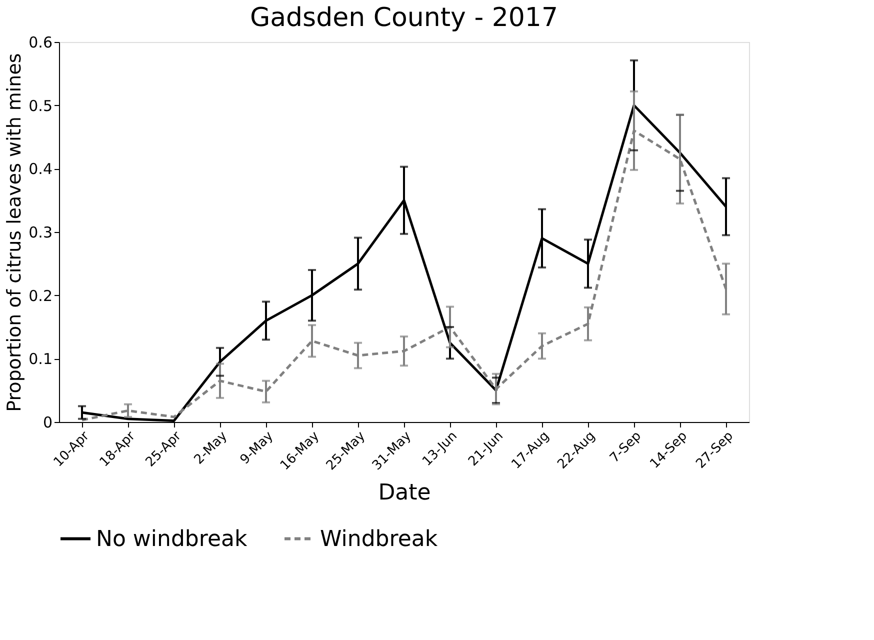 This screenshot has width=874, height=640. Describe the element at coordinates (40, 233) in the screenshot. I see `y-tick-label: 0.3` at that location.